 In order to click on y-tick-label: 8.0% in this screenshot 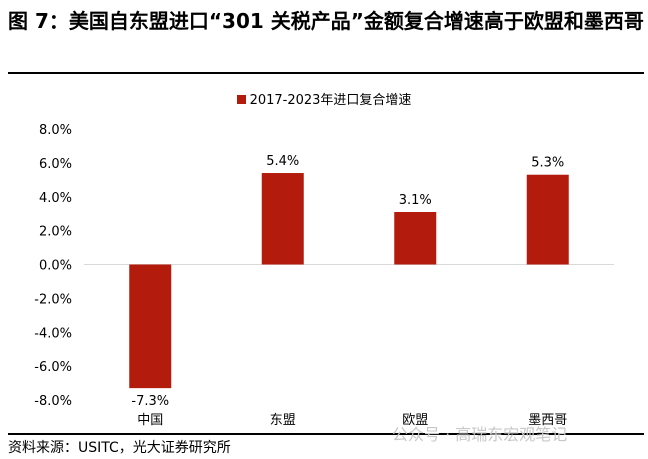, I will do `click(55, 130)`.